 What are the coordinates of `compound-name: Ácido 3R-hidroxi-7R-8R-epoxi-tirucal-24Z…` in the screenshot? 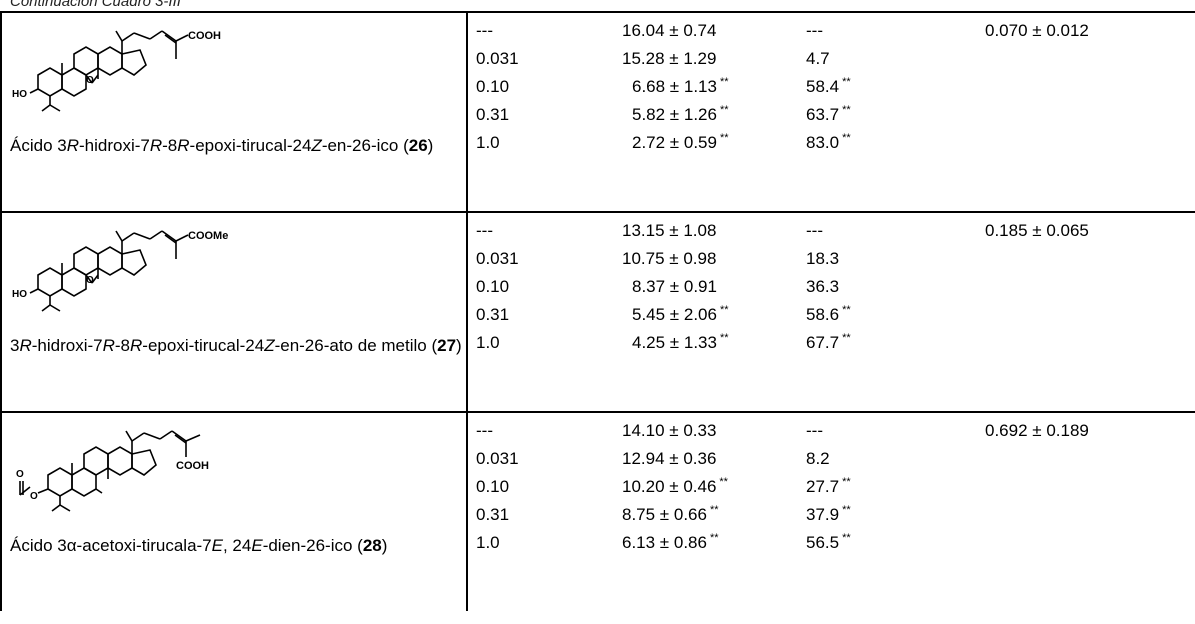 It's located at (222, 145).